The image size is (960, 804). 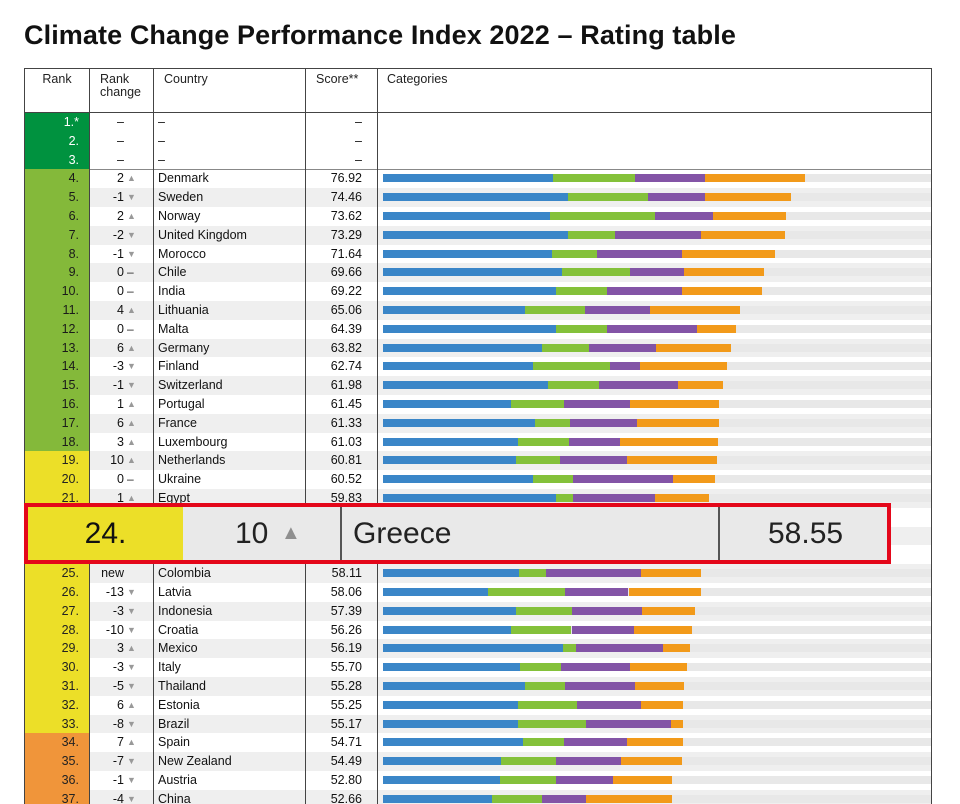 What do you see at coordinates (478, 160) in the screenshot?
I see `row-background` at bounding box center [478, 160].